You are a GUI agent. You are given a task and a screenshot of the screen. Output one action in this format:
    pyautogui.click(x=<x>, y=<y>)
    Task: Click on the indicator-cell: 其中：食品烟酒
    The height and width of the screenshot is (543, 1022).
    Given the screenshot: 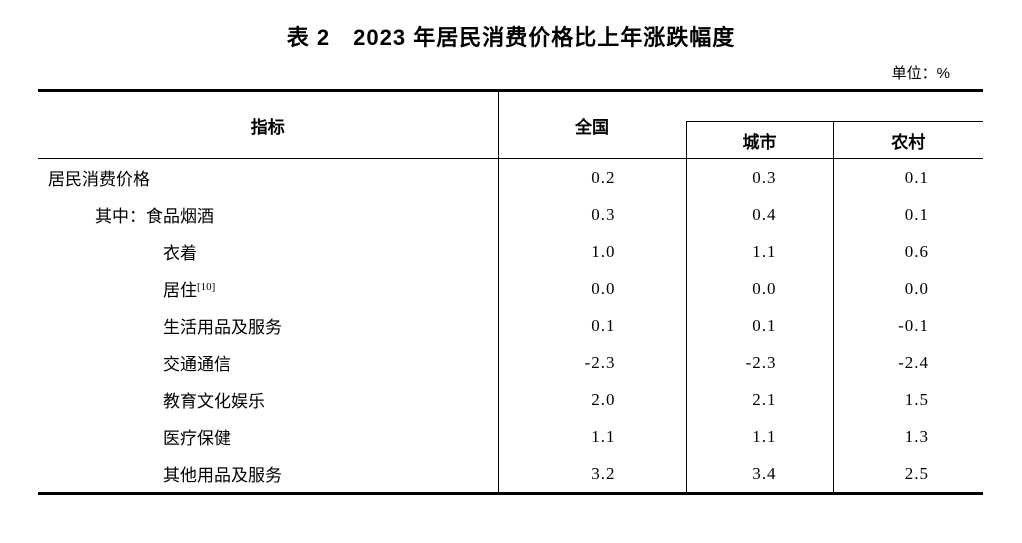 What is the action you would take?
    pyautogui.click(x=268, y=214)
    